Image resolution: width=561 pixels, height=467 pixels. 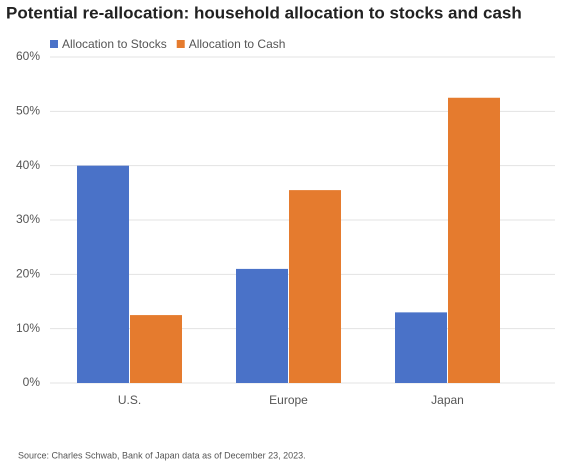 I want to click on y-tick-label: 10%, so click(x=28, y=328).